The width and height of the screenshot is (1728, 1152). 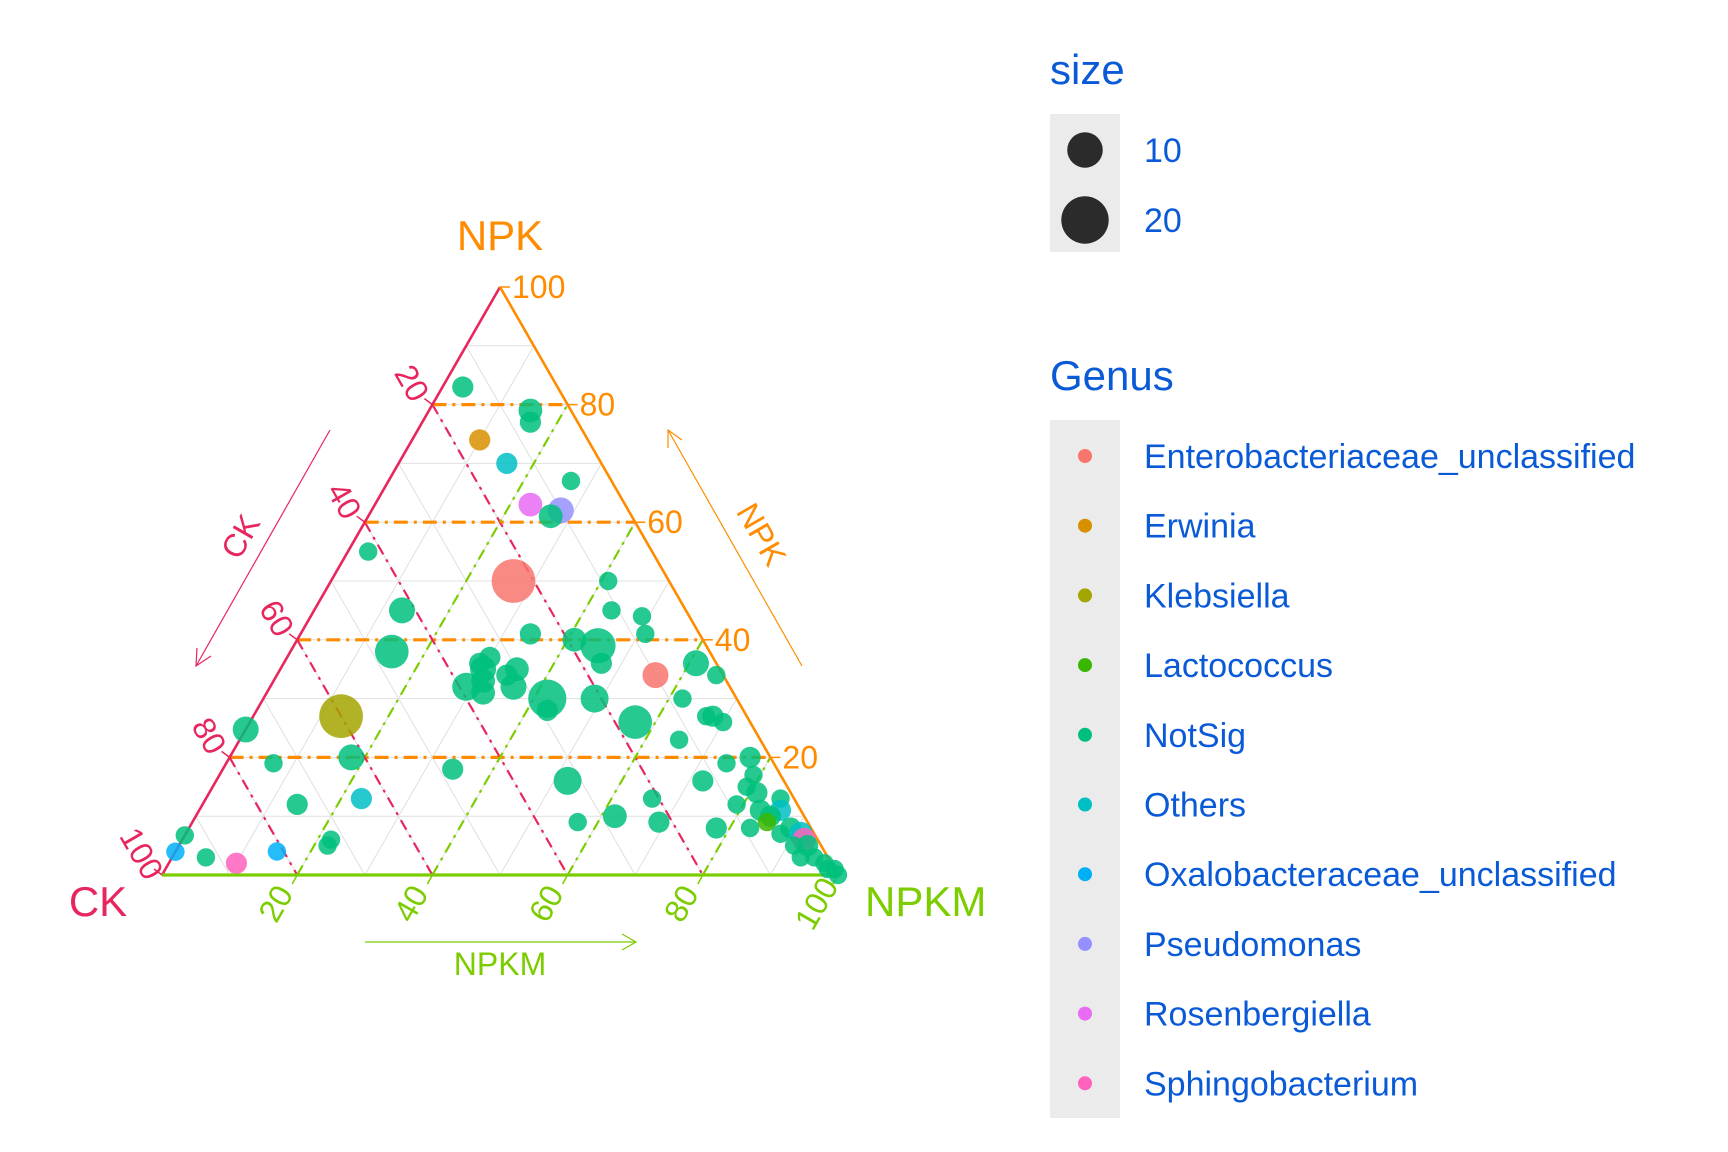 I want to click on axis-npk, so click(x=669, y=581).